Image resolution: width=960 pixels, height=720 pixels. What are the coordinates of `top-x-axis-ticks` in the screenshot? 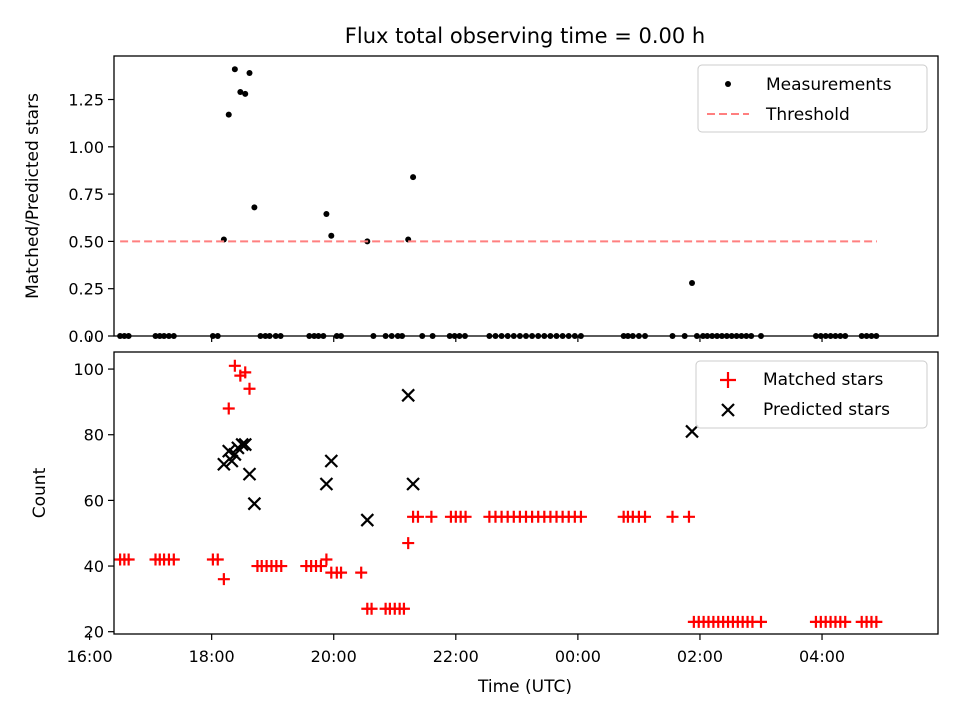 It's located at (455, 339).